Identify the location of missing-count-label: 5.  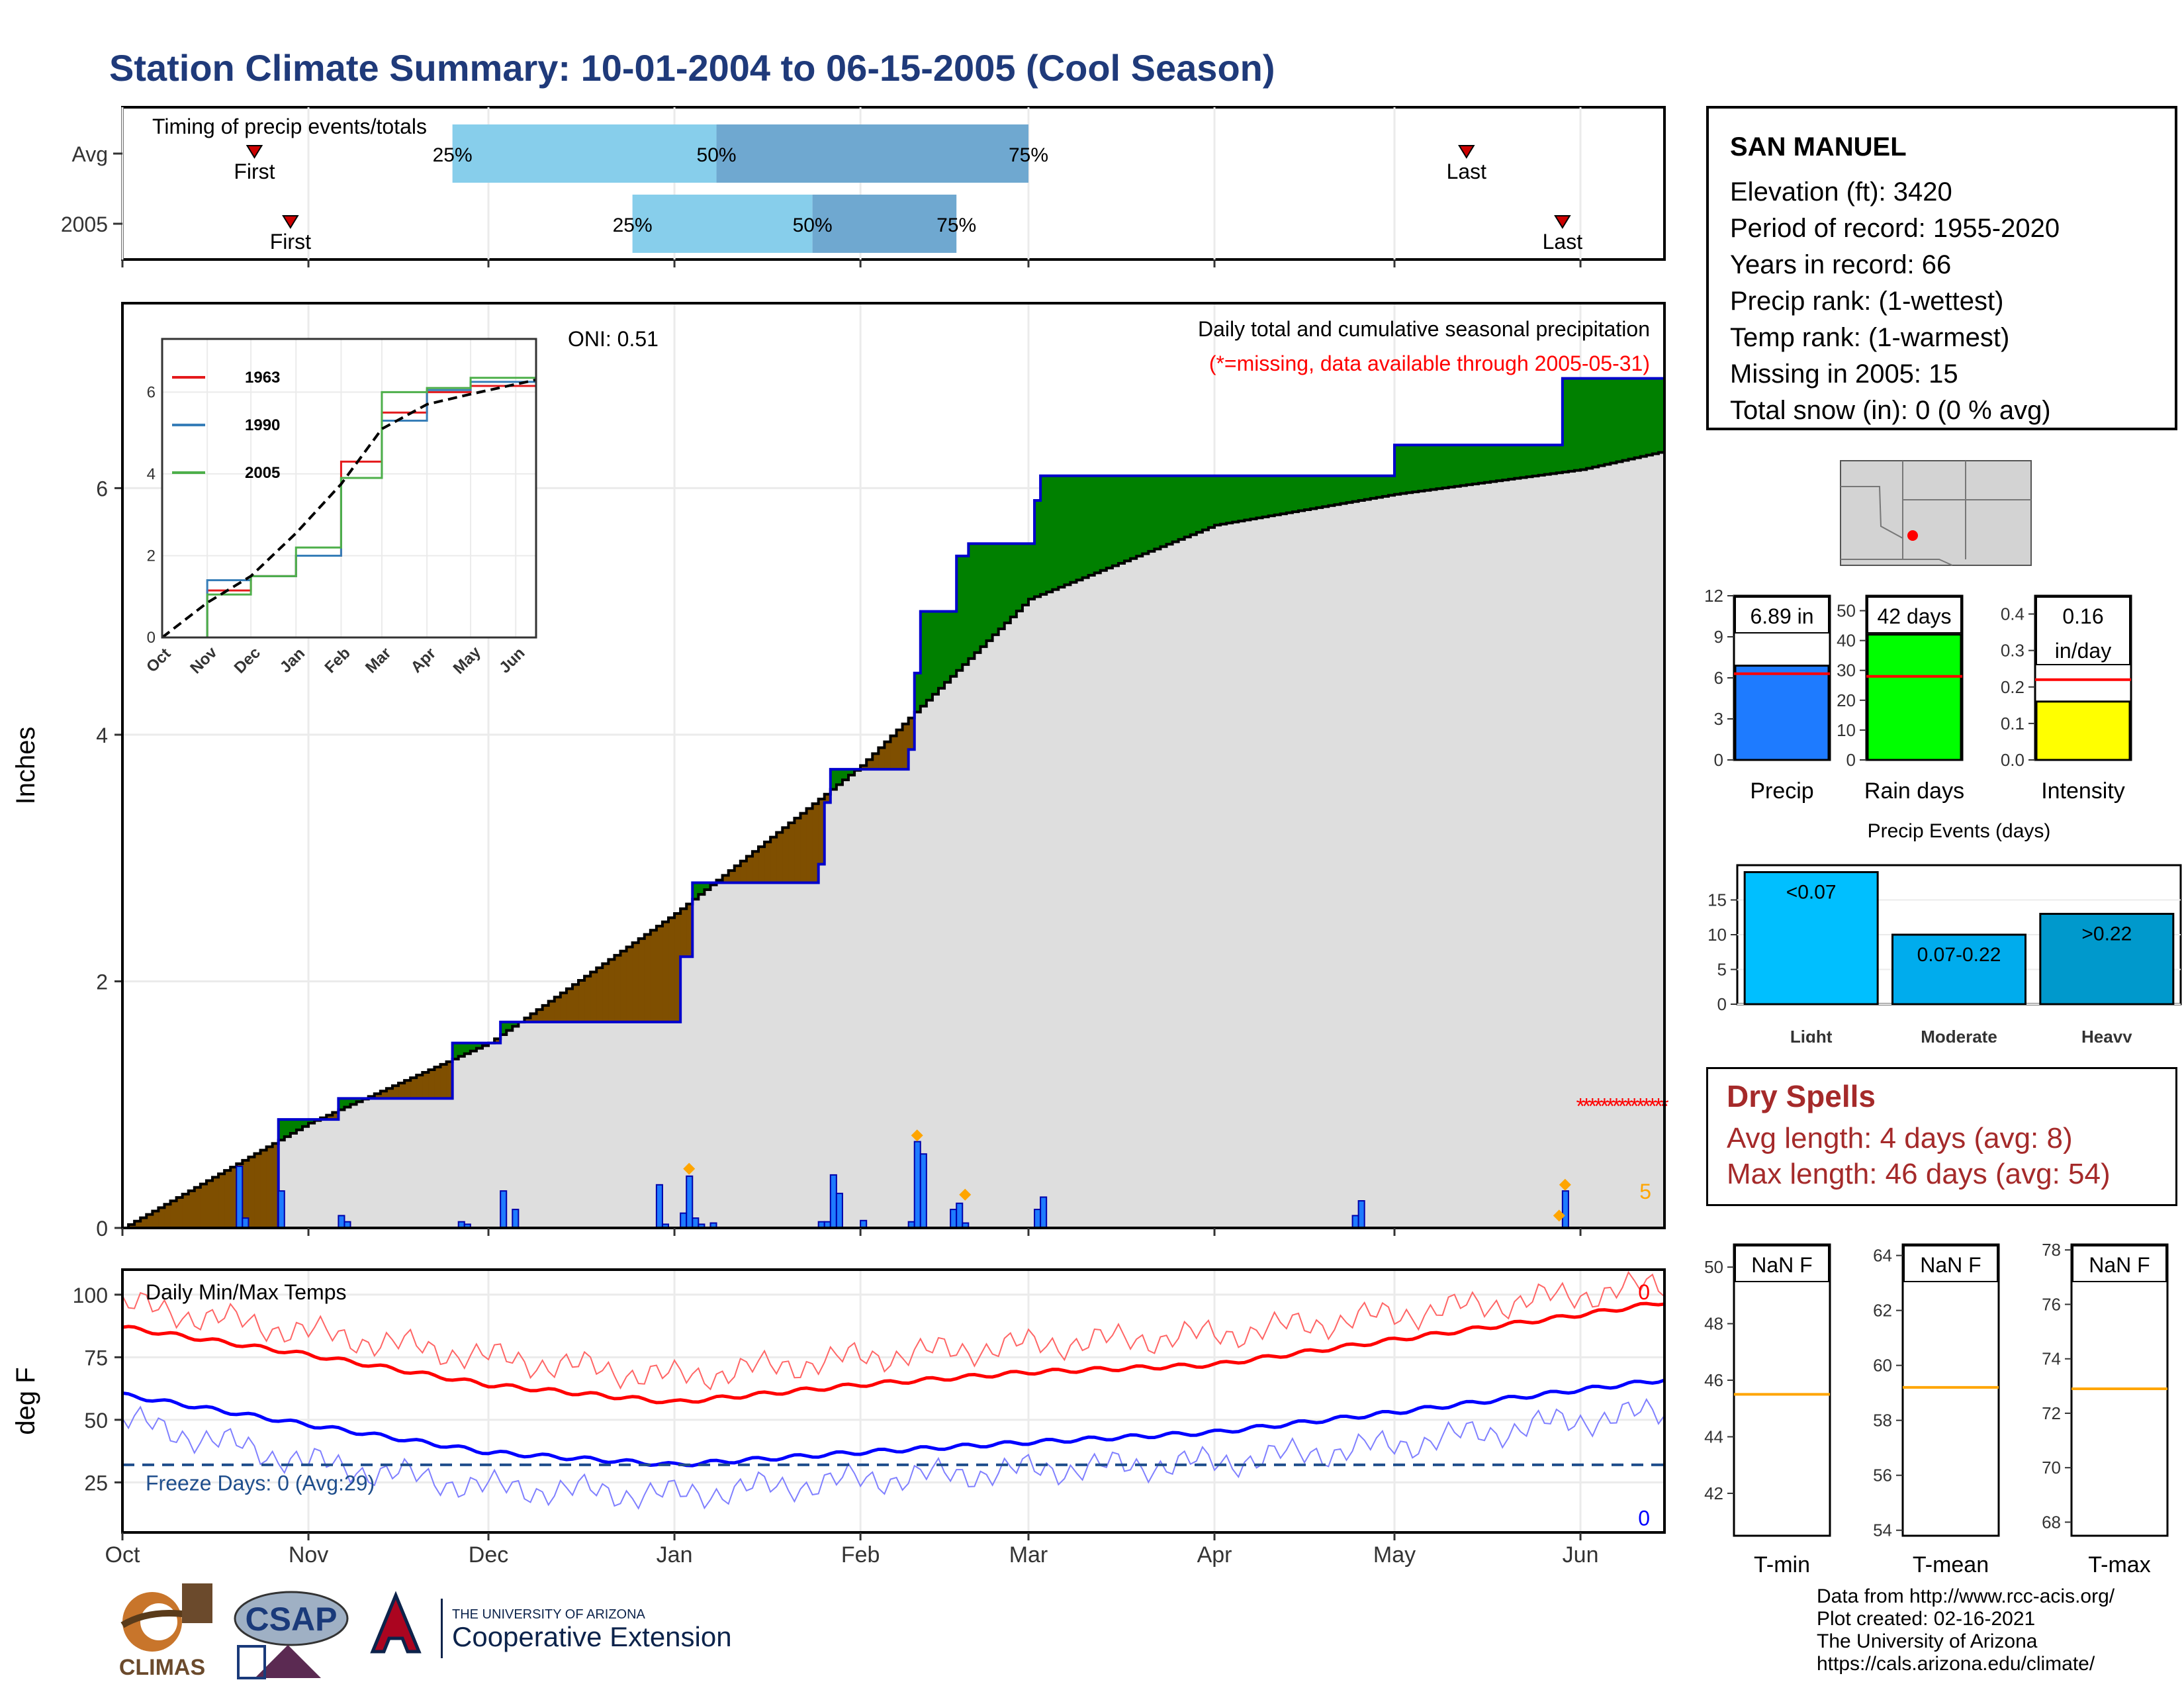
(1645, 1191).